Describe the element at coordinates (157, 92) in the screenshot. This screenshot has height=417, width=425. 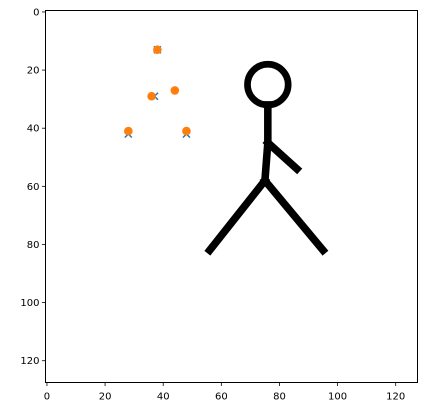
I see `data-markers` at that location.